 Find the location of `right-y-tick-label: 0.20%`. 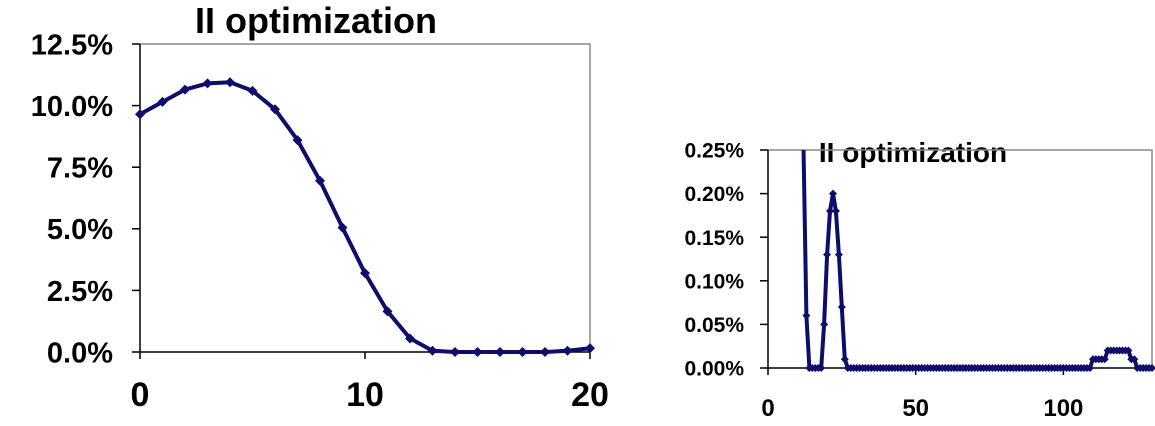

right-y-tick-label: 0.20% is located at coordinates (714, 194).